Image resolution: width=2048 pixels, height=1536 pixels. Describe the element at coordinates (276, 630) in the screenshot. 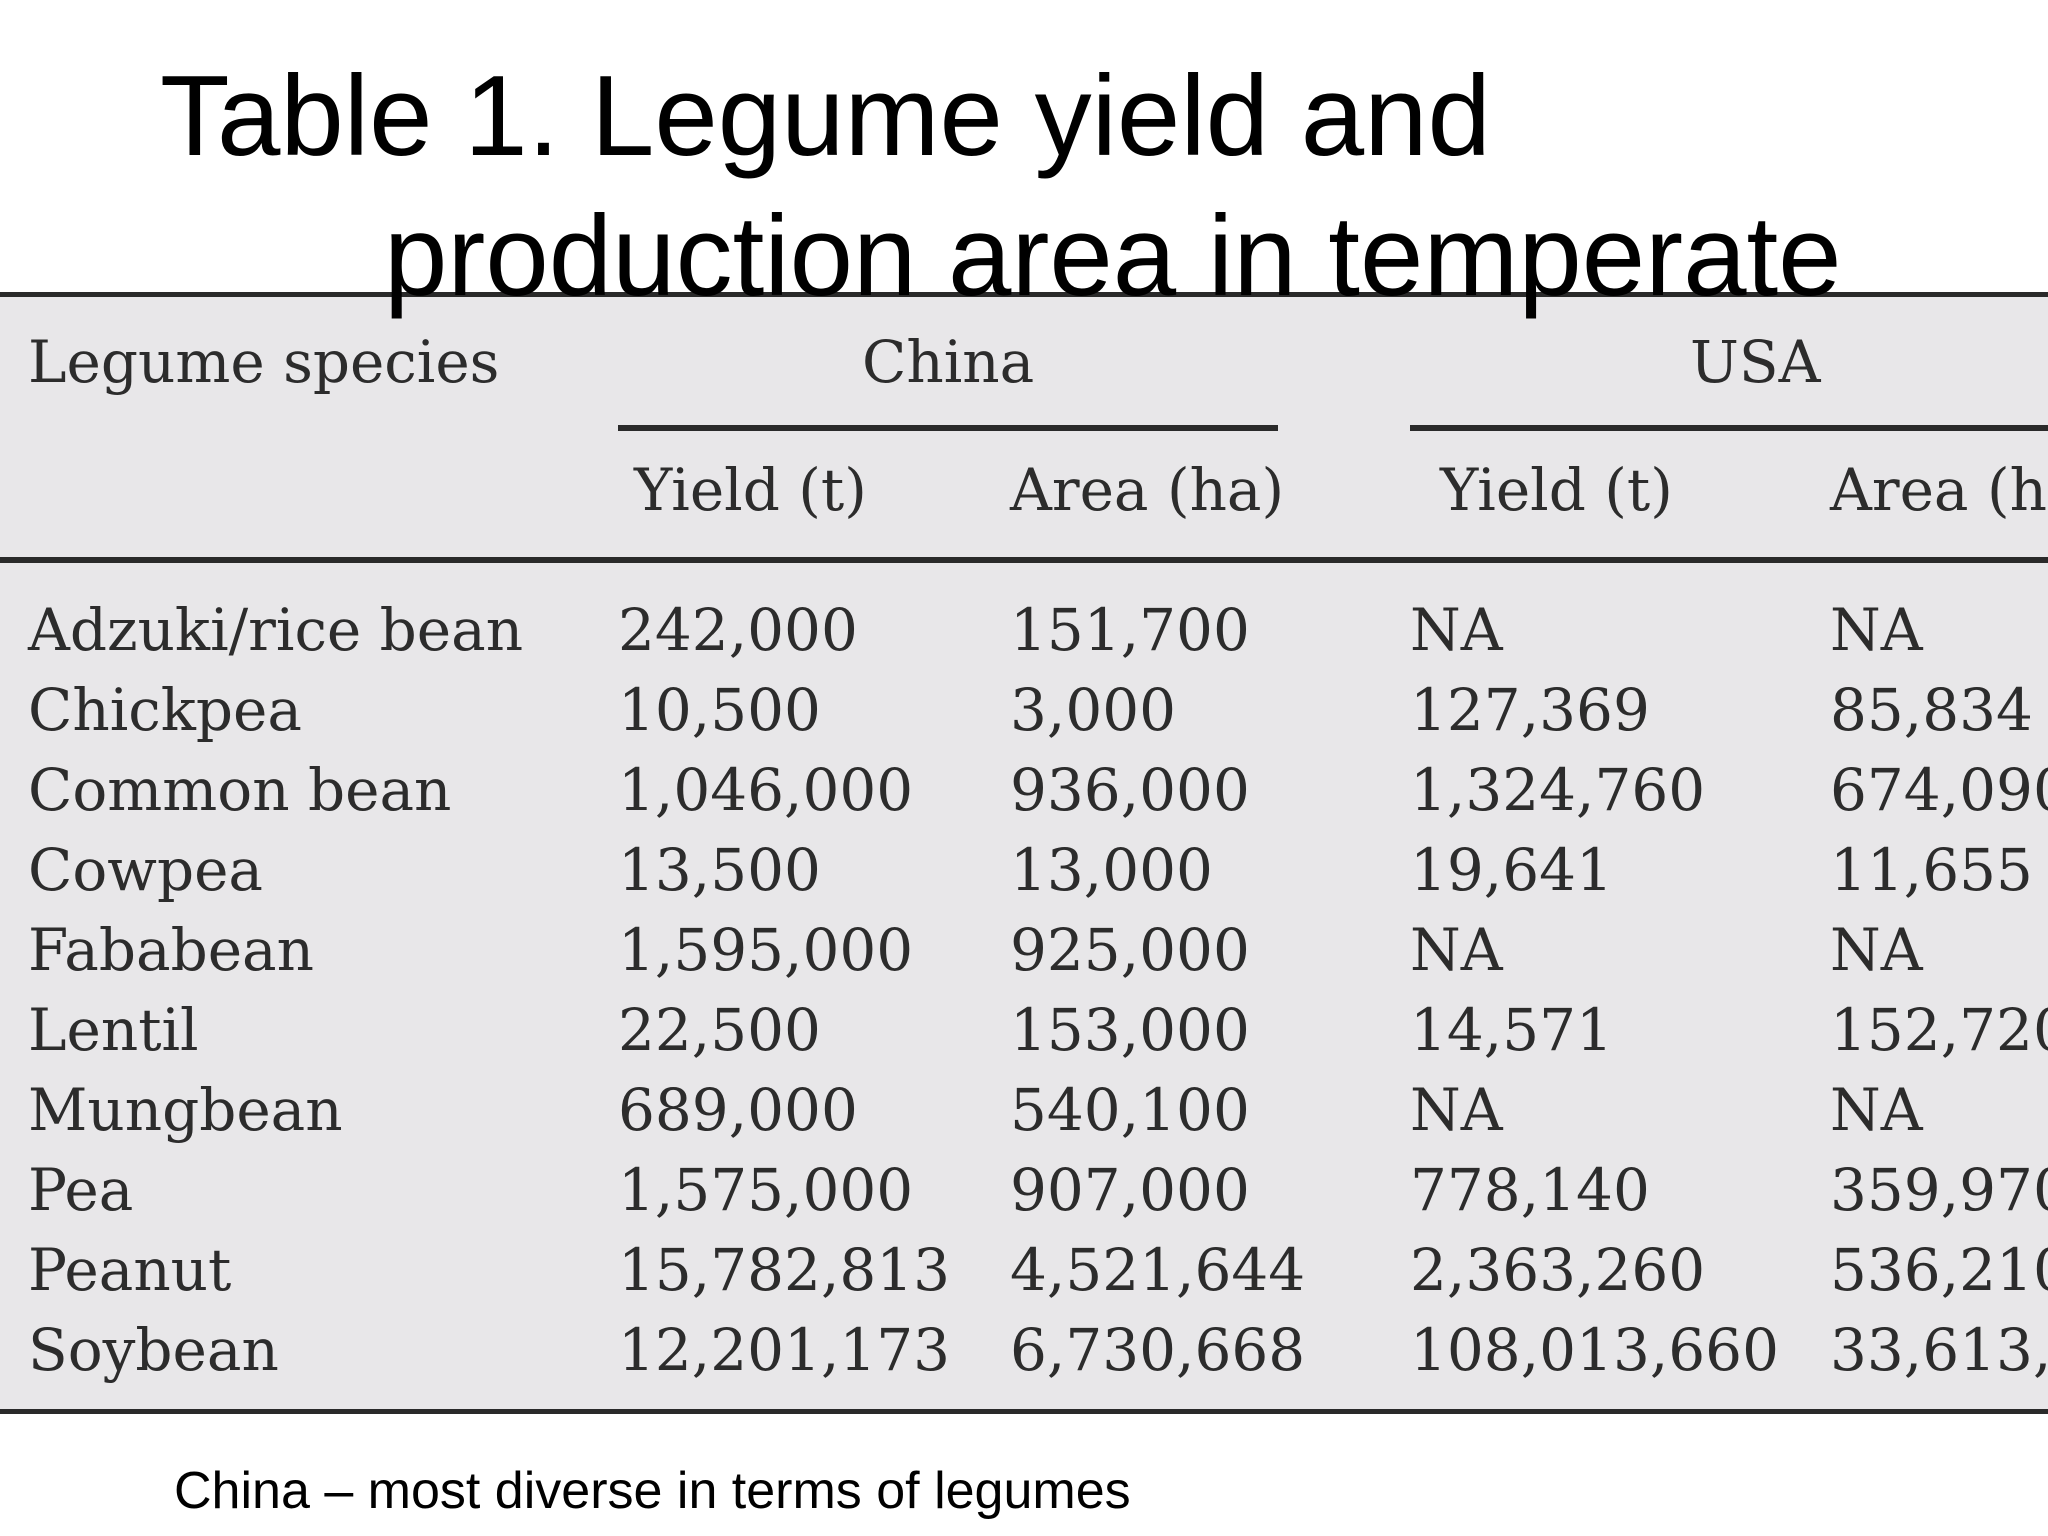

I see `cell-species: Adzuki/rice bean` at that location.